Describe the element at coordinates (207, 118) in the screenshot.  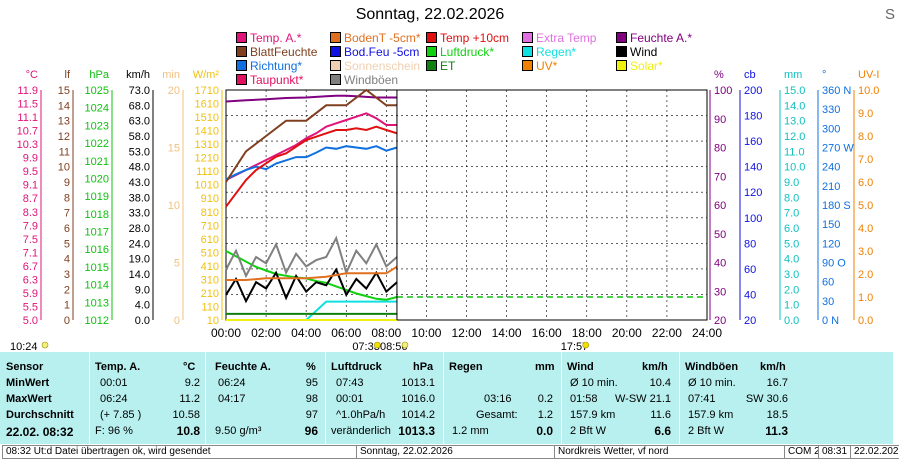
I see `y-tick-label: 1510` at that location.